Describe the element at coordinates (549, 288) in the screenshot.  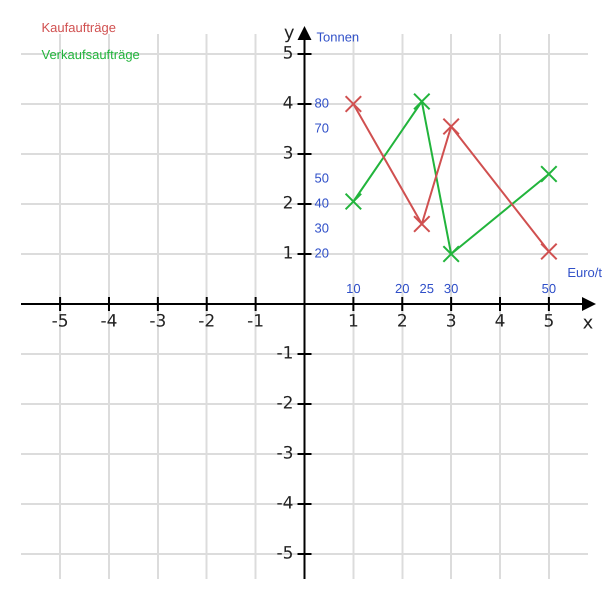
I see `x2-tick-label: 50` at that location.